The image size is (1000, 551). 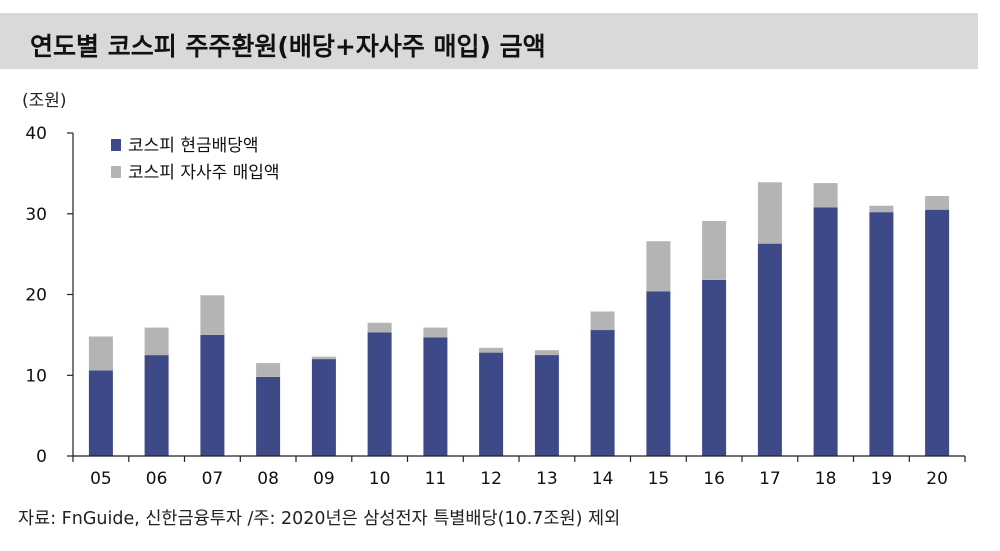 What do you see at coordinates (268, 479) in the screenshot?
I see `x-tick-label: 08` at bounding box center [268, 479].